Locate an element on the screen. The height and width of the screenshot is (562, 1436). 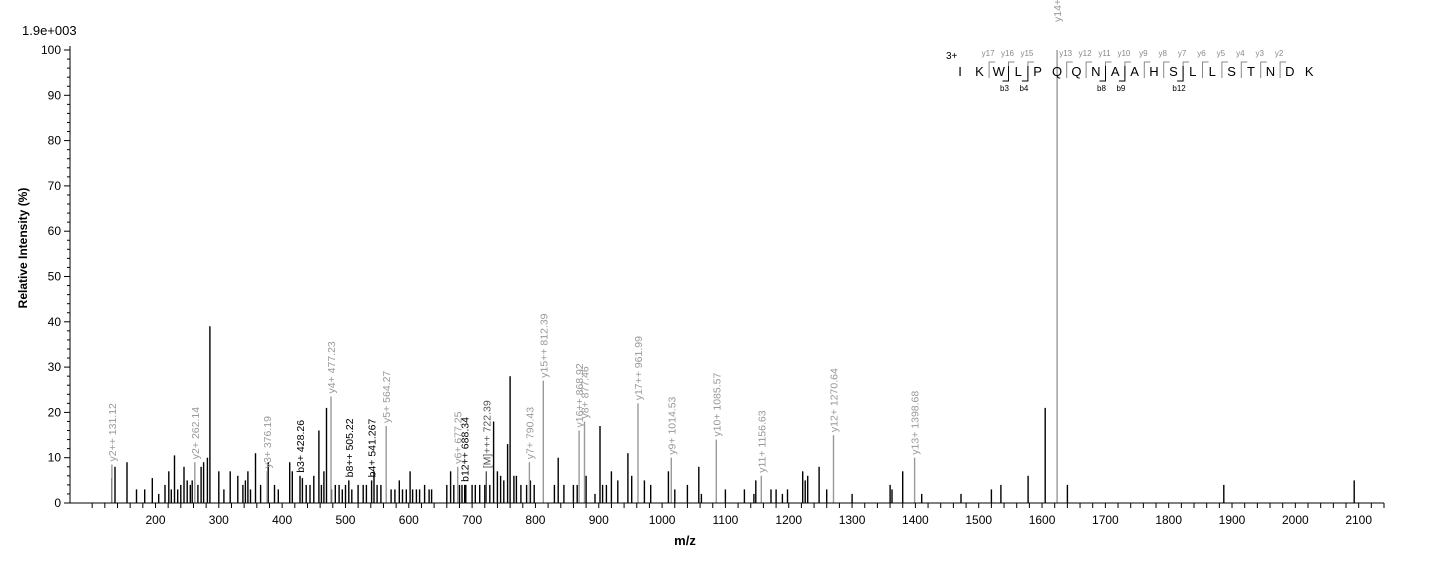
x-tick-label: 1200 is located at coordinates (788, 520).